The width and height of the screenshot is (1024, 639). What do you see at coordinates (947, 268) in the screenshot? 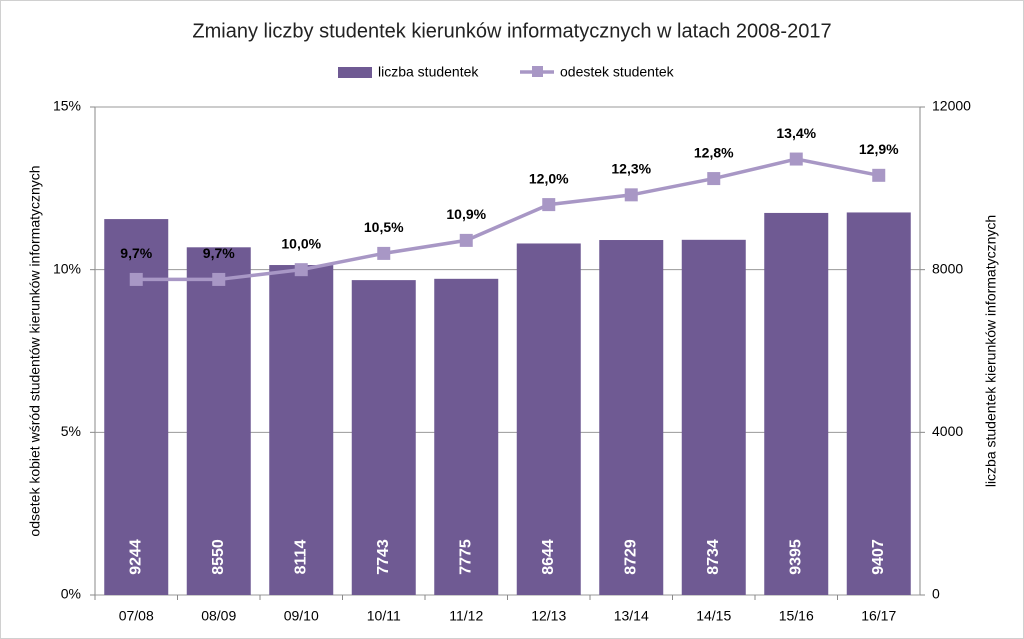
I see `y2-tick-label: 8000` at bounding box center [947, 268].